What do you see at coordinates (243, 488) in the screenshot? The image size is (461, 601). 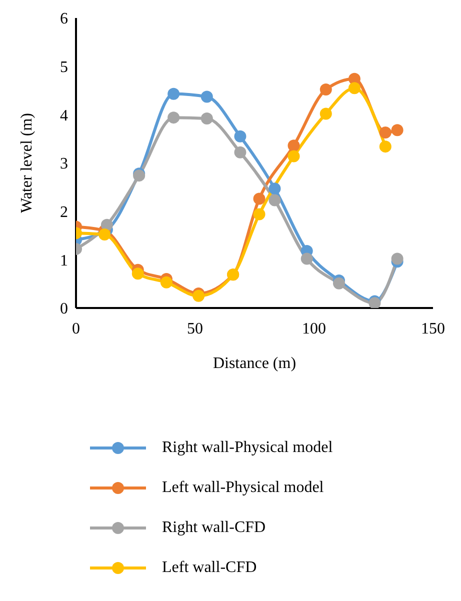 I see `legend-label: Left wall-Physical model` at bounding box center [243, 488].